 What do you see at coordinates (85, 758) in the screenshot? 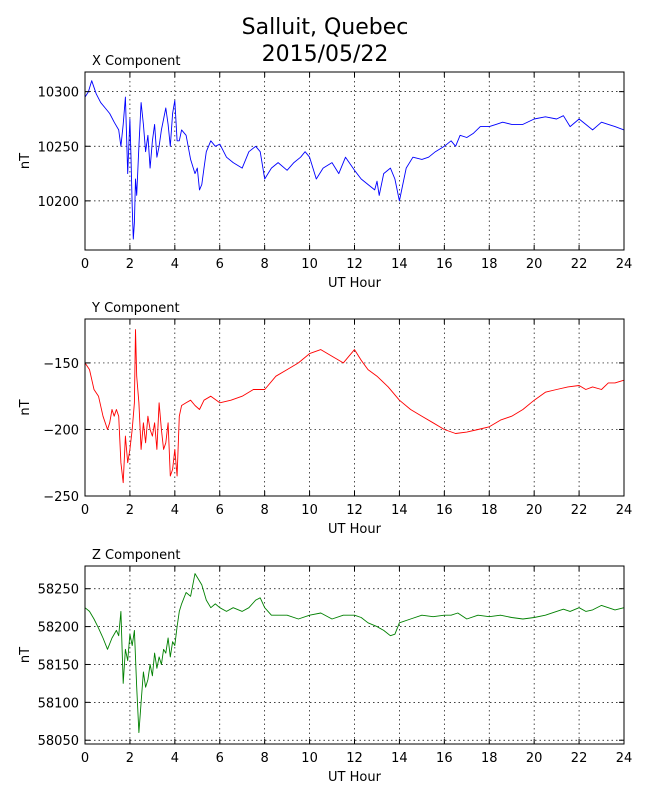
I see `z-x-tick-label: 0` at bounding box center [85, 758].